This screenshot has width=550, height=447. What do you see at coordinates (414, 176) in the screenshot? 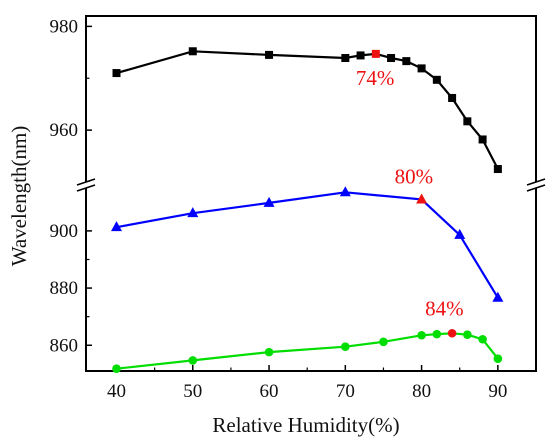
I see `annotation-label: 80%` at bounding box center [414, 176].